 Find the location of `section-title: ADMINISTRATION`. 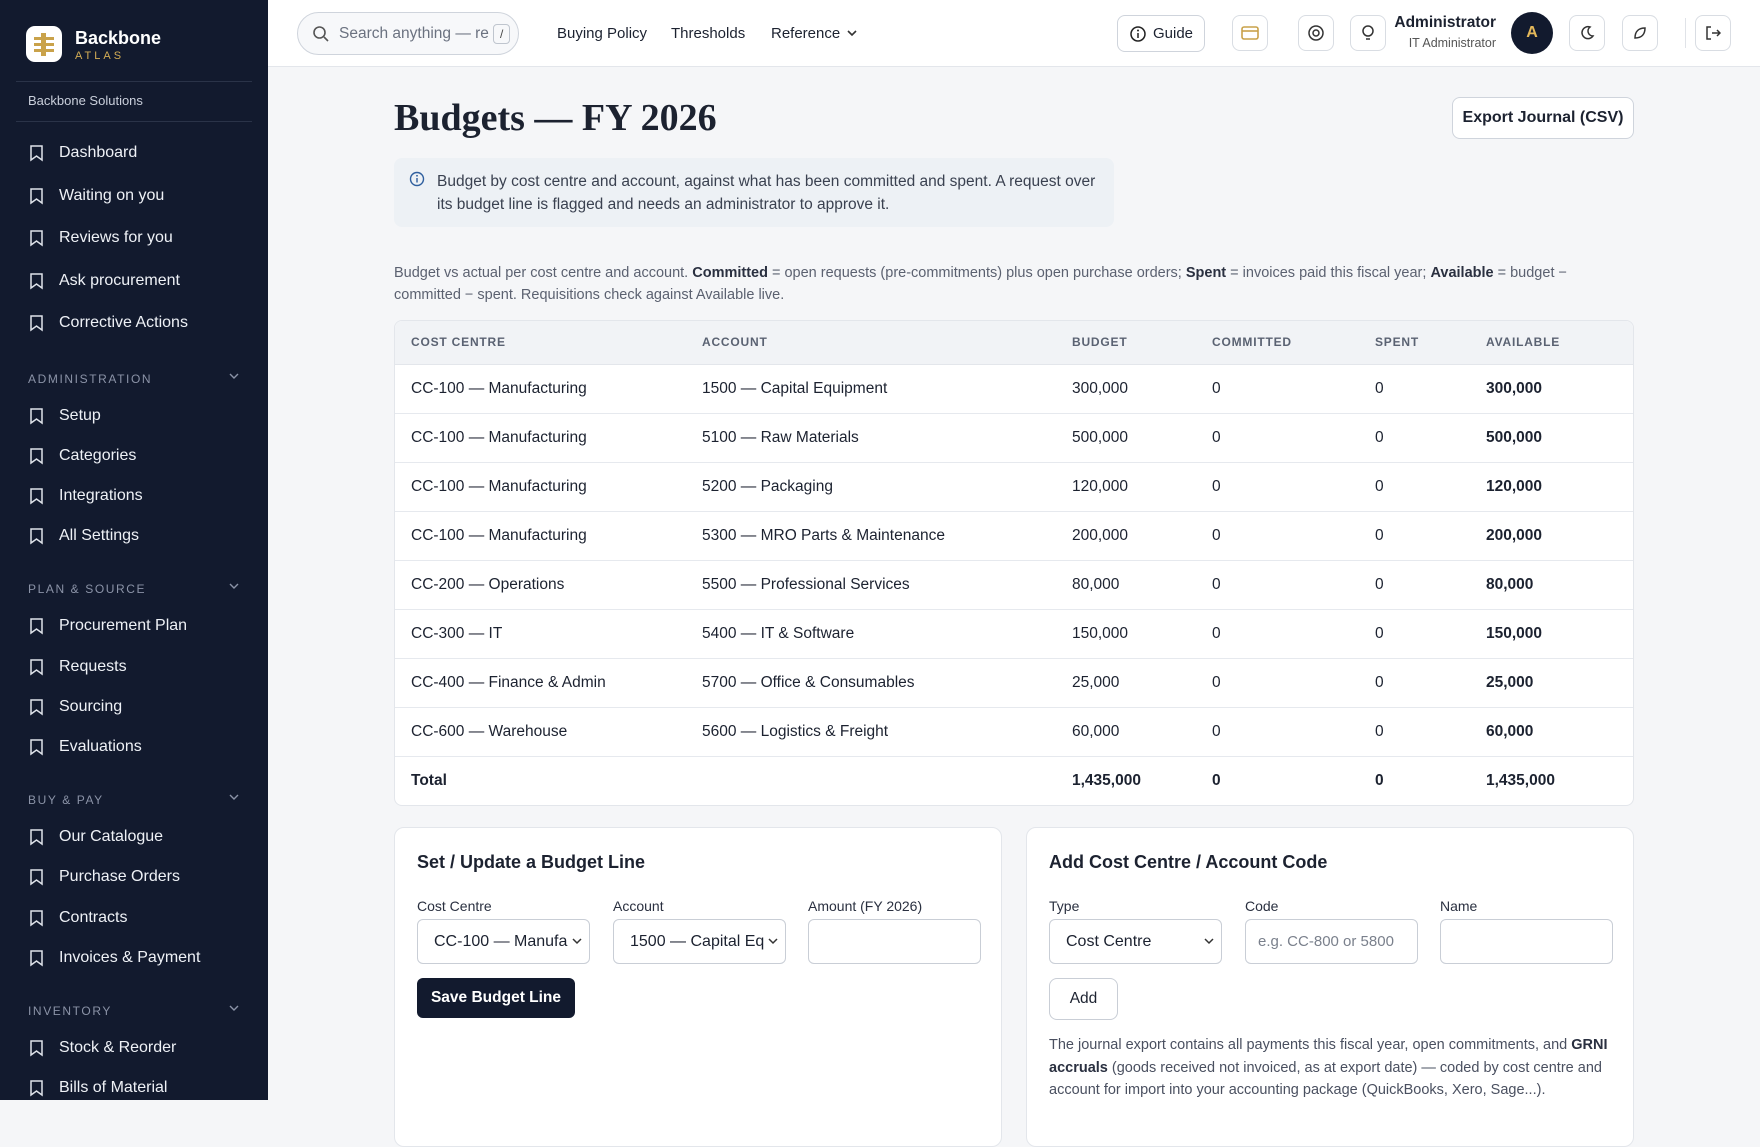

section-title: ADMINISTRATION is located at coordinates (90, 378).